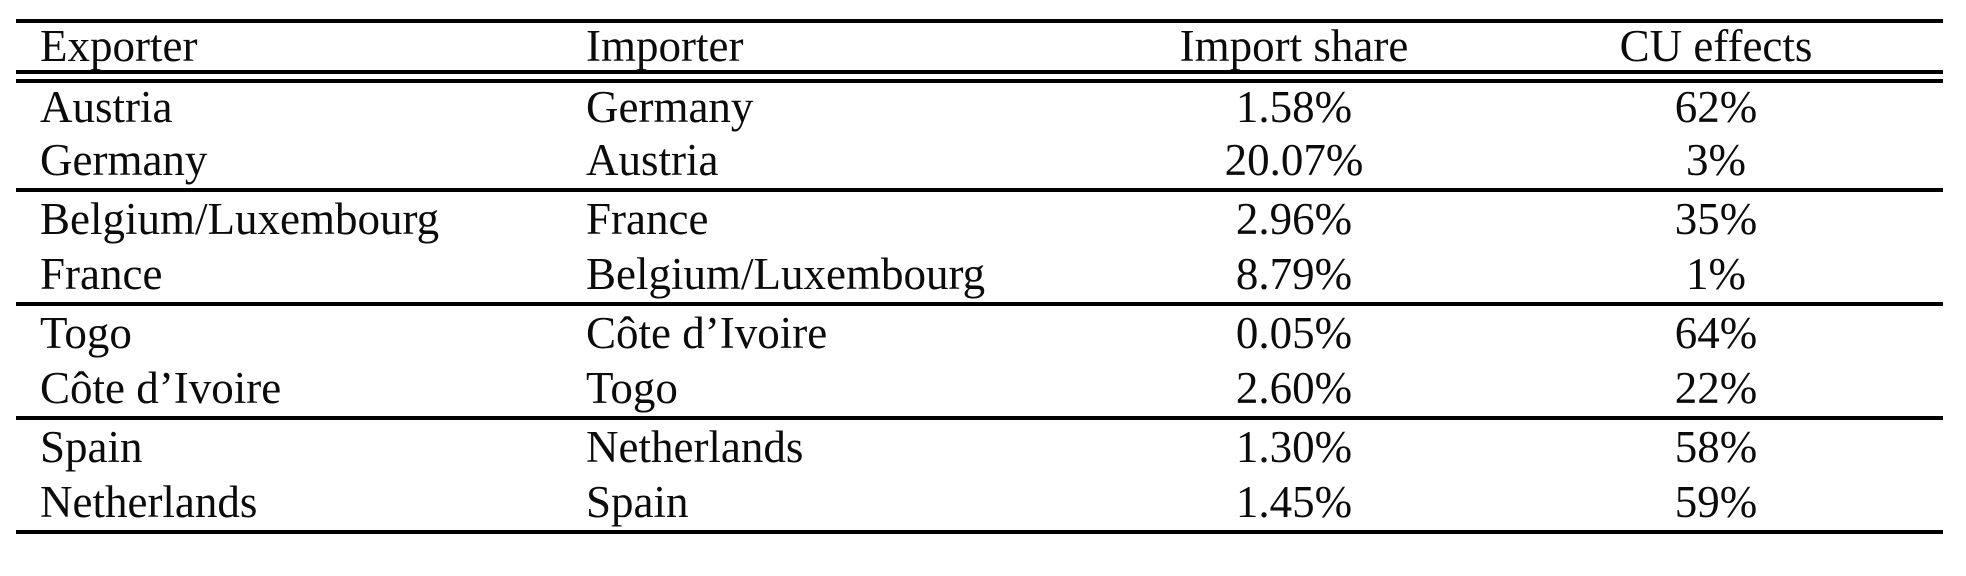 The image size is (1966, 576). What do you see at coordinates (149, 502) in the screenshot?
I see `exporter-cell: Netherlands` at bounding box center [149, 502].